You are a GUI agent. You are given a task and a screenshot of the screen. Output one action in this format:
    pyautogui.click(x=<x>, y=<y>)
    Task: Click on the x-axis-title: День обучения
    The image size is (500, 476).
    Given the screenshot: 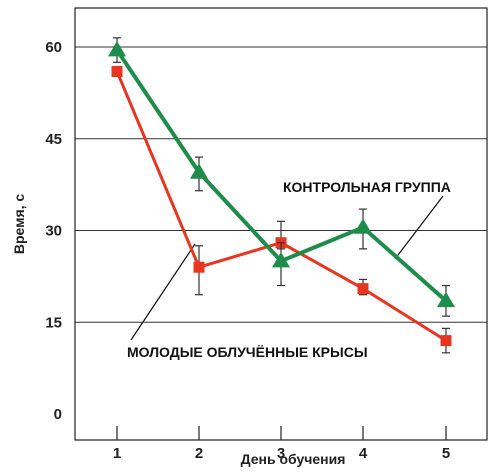 What is the action you would take?
    pyautogui.click(x=293, y=459)
    